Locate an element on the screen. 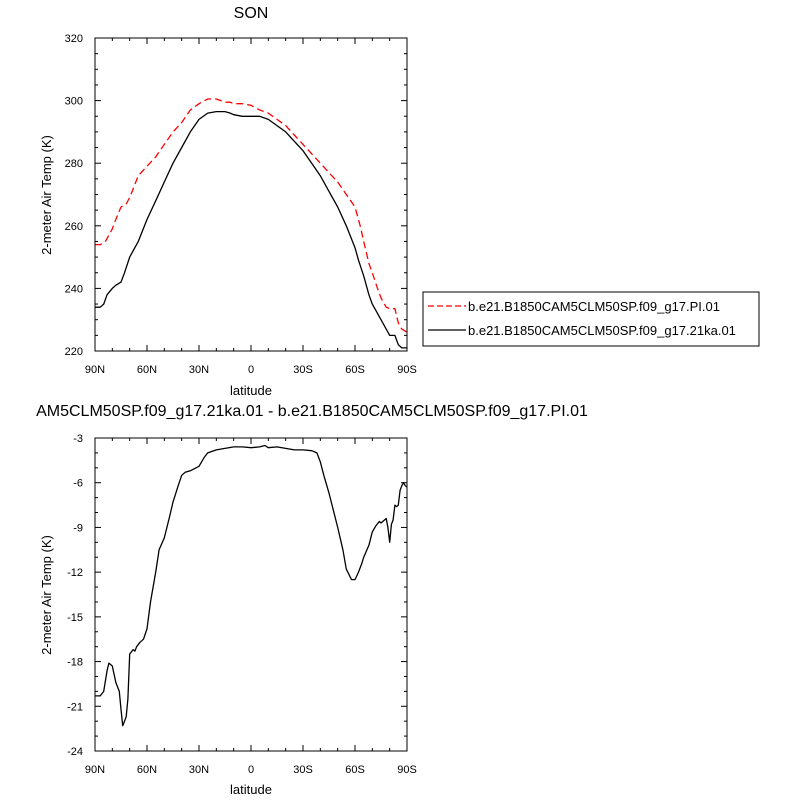 Image resolution: width=800 pixels, height=800 pixels. legend-label-21ka: b.e21.B1850CAM5CLM50SP.f09_g17.21ka.01 is located at coordinates (602, 330).